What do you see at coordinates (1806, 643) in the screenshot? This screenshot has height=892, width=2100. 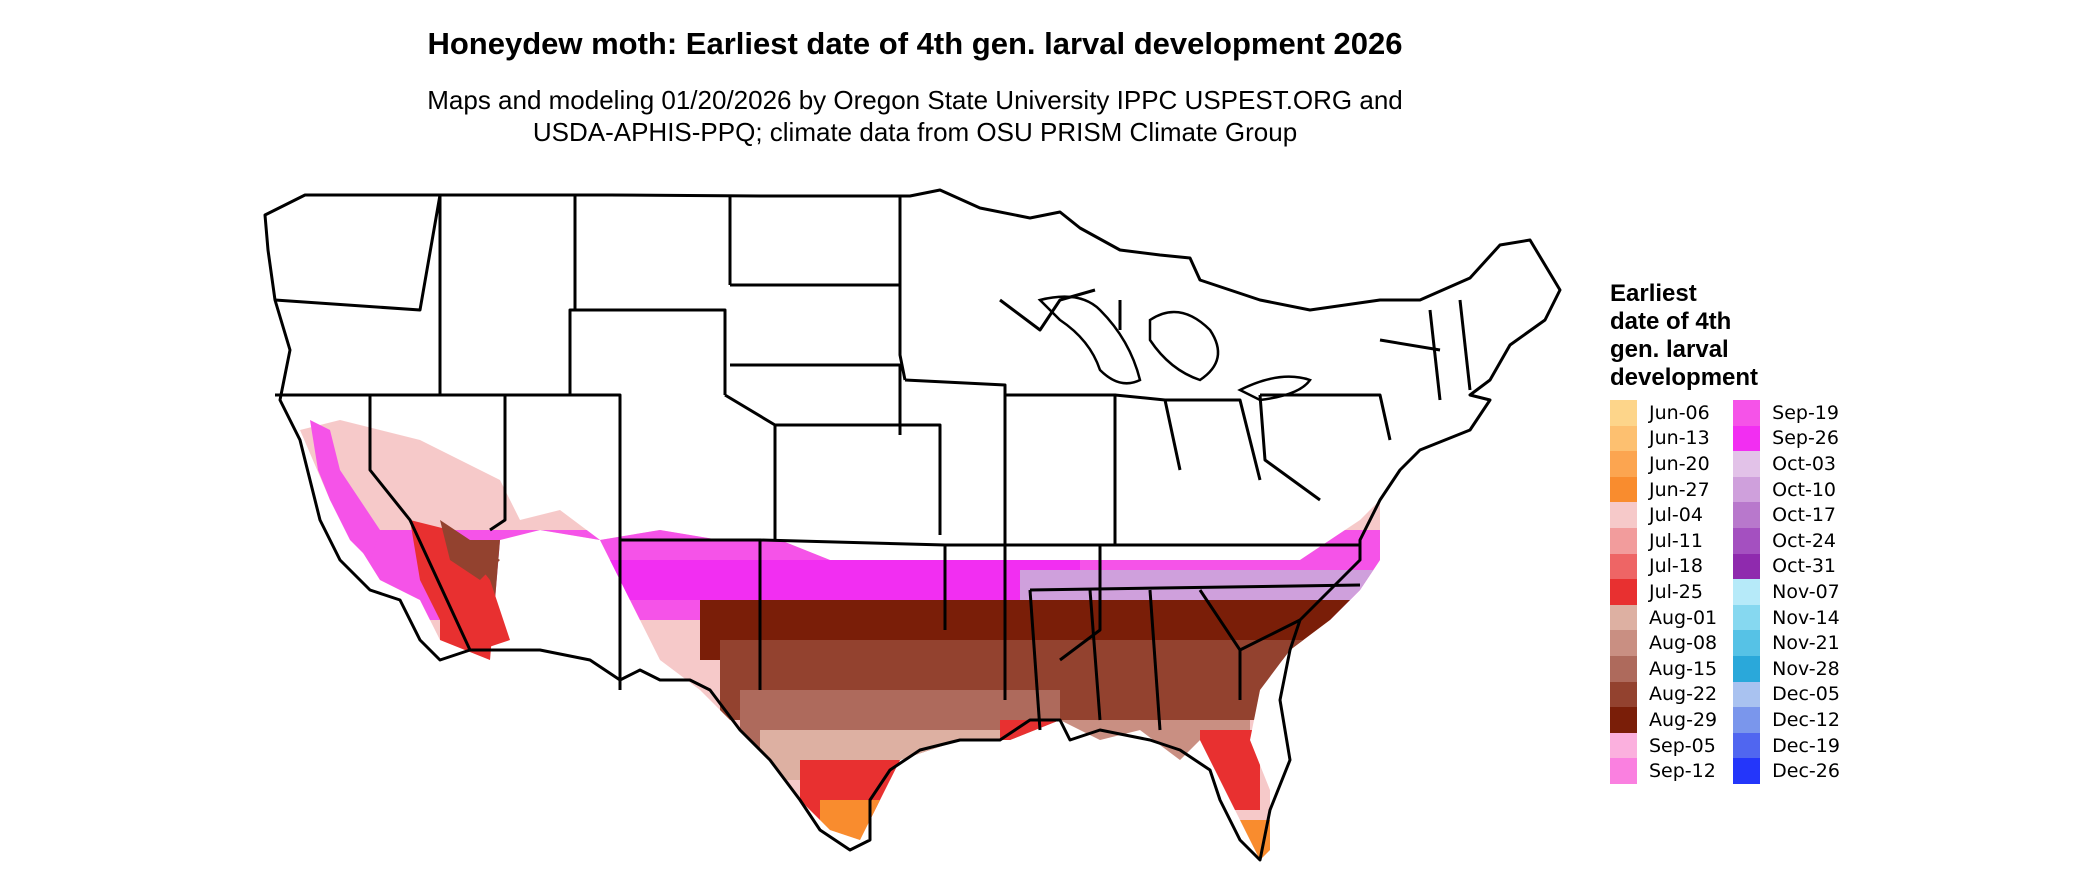 I see `legend-label: Nov-21` at bounding box center [1806, 643].